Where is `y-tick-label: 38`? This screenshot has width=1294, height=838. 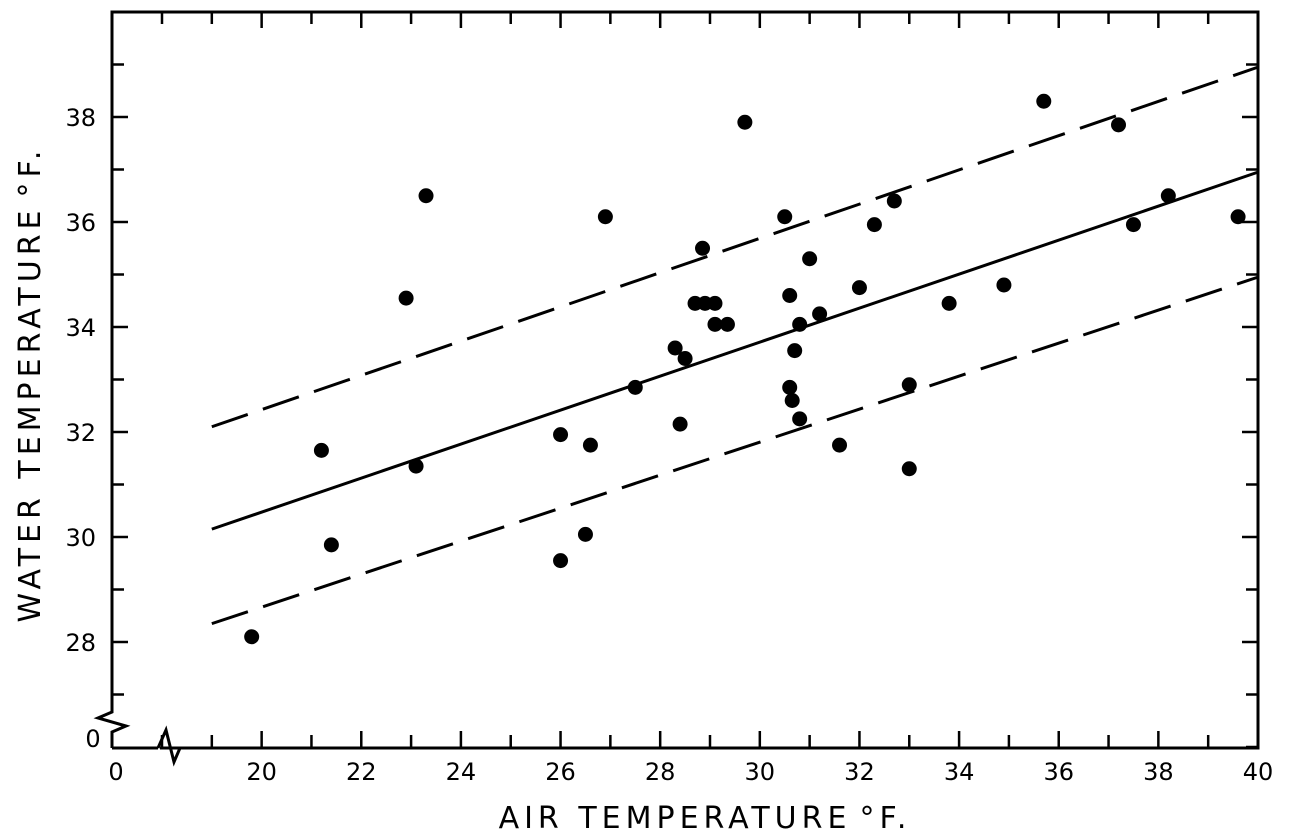 y-tick-label: 38 is located at coordinates (80, 118).